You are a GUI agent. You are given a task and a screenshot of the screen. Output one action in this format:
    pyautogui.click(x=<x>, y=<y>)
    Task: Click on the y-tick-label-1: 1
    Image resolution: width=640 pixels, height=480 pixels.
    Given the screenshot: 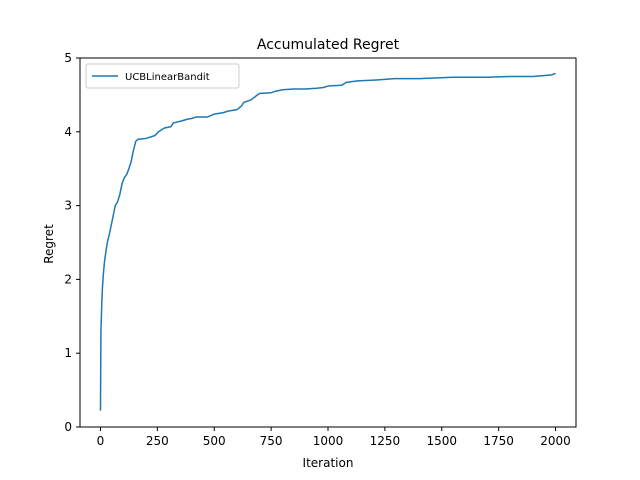 What is the action you would take?
    pyautogui.click(x=68, y=353)
    